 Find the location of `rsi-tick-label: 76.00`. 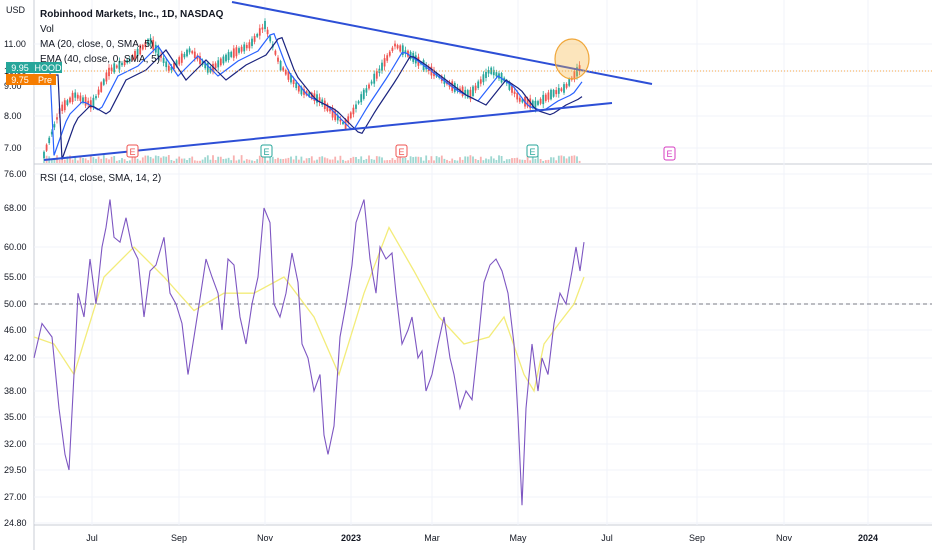

rsi-tick-label: 76.00 is located at coordinates (15, 174).